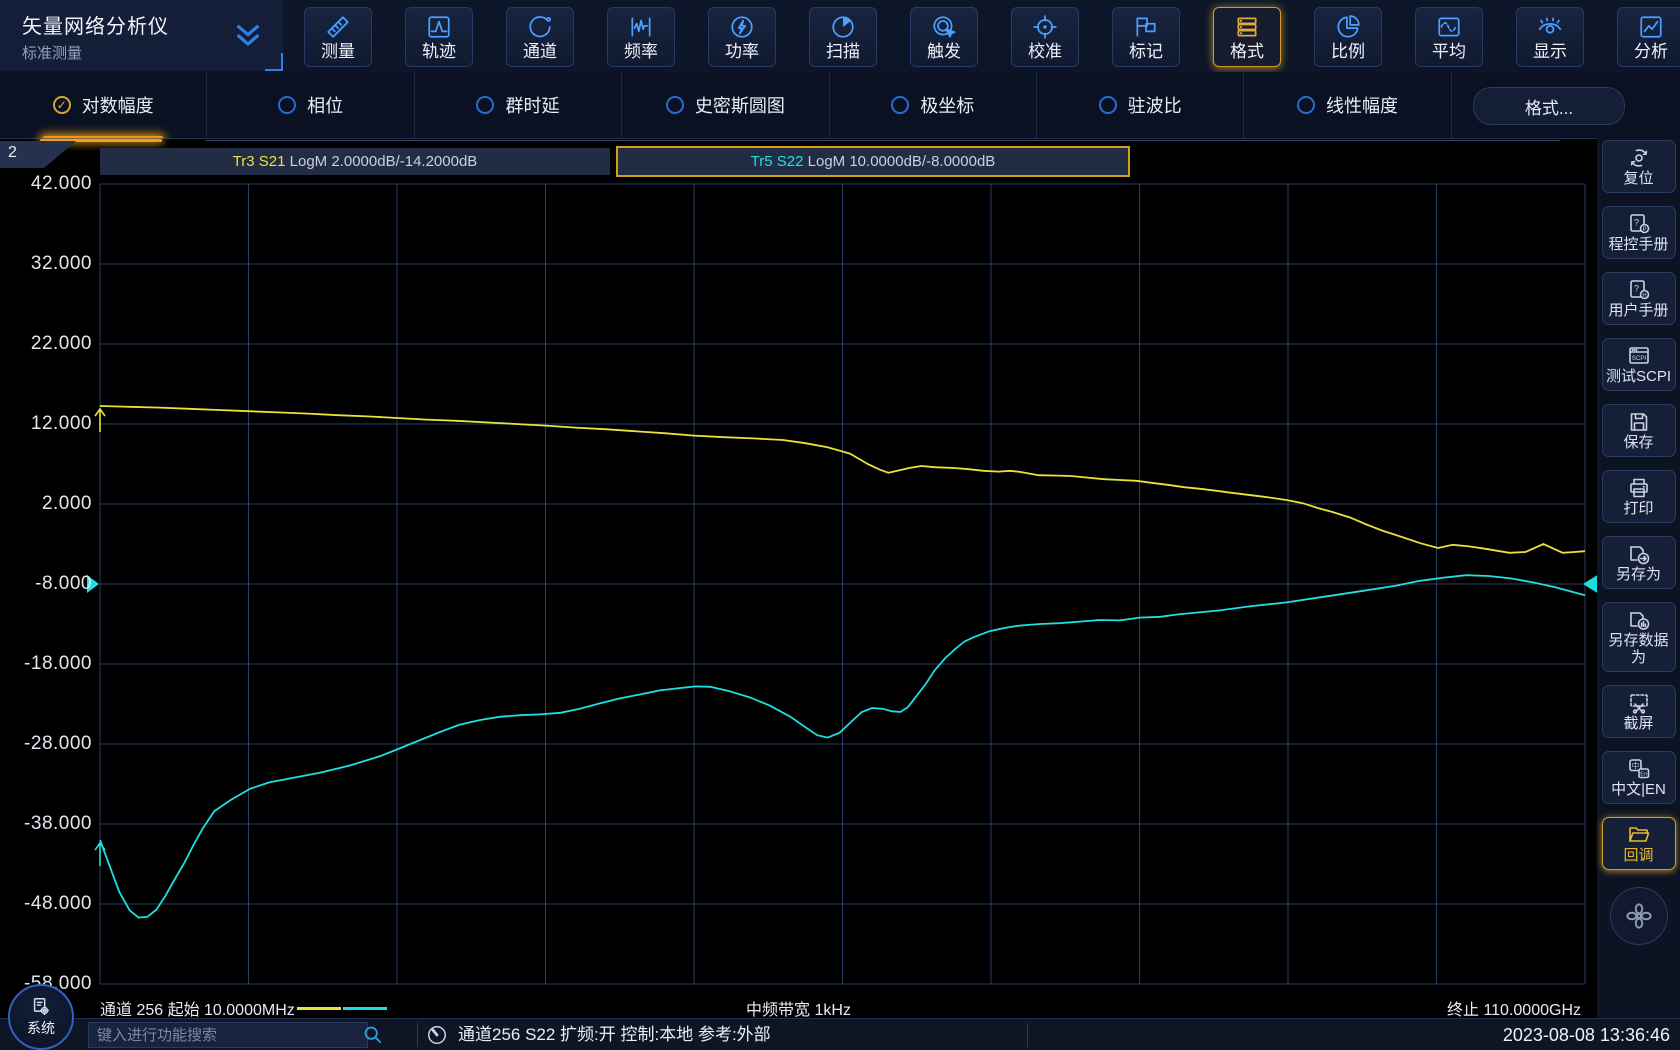 Image resolution: width=1680 pixels, height=1050 pixels. Describe the element at coordinates (338, 51) in the screenshot. I see `toolbar-button-label: 测量` at that location.